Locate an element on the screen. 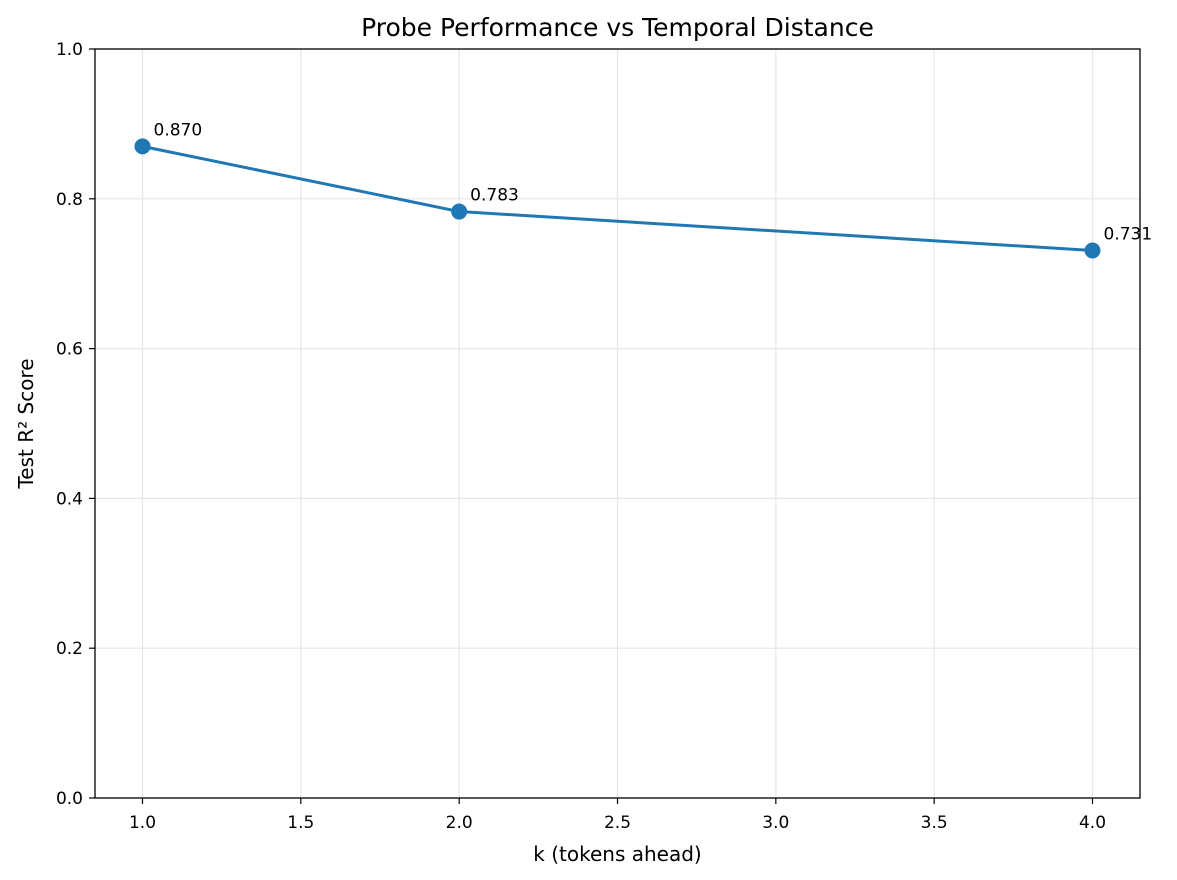 The width and height of the screenshot is (1177, 880). x-tick-label: 2.5 is located at coordinates (617, 823).